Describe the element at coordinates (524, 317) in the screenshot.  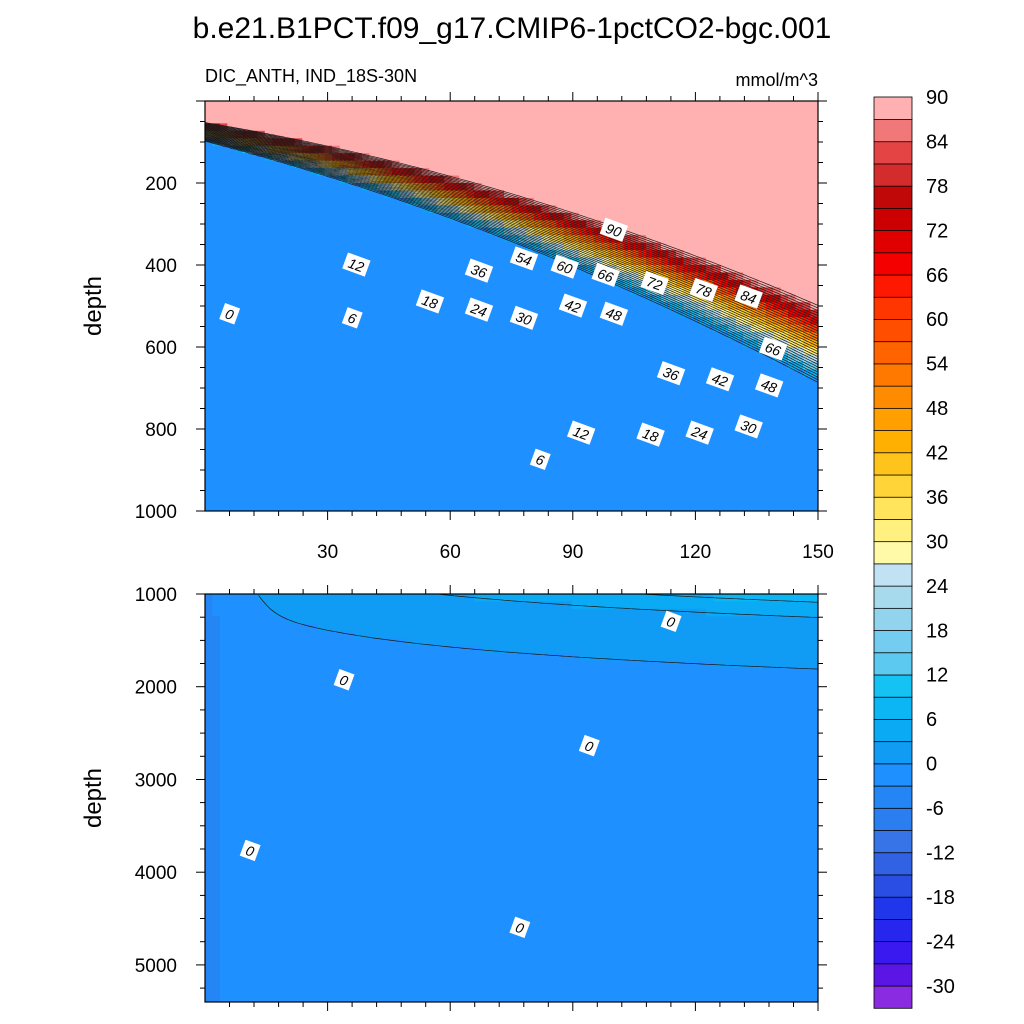
I see `contour-label-box` at that location.